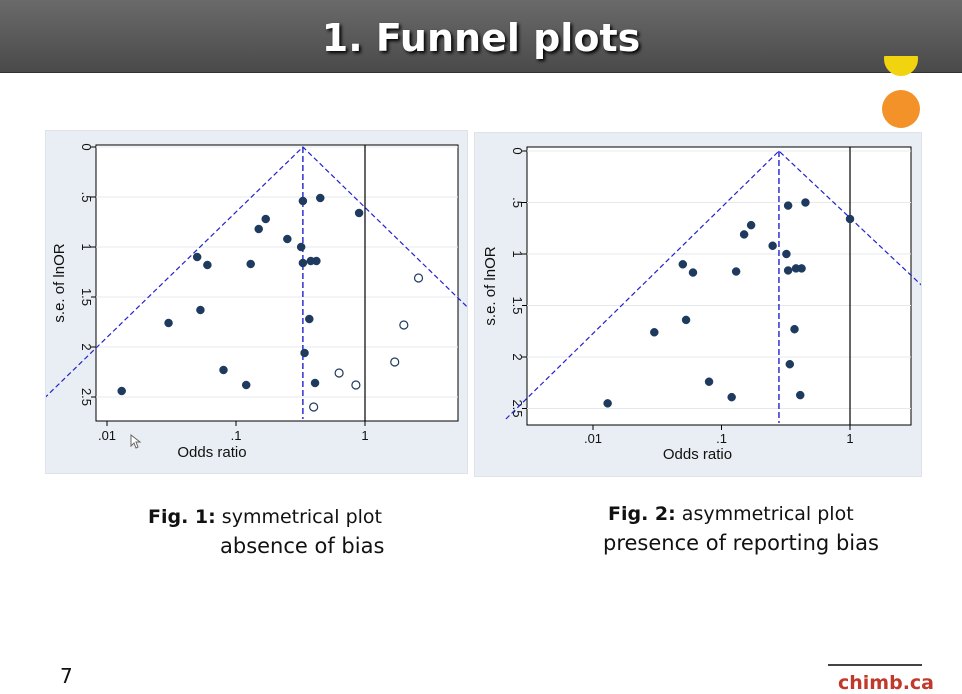 The height and width of the screenshot is (694, 962). I want to click on figure-1-subtext: absence of bias, so click(302, 546).